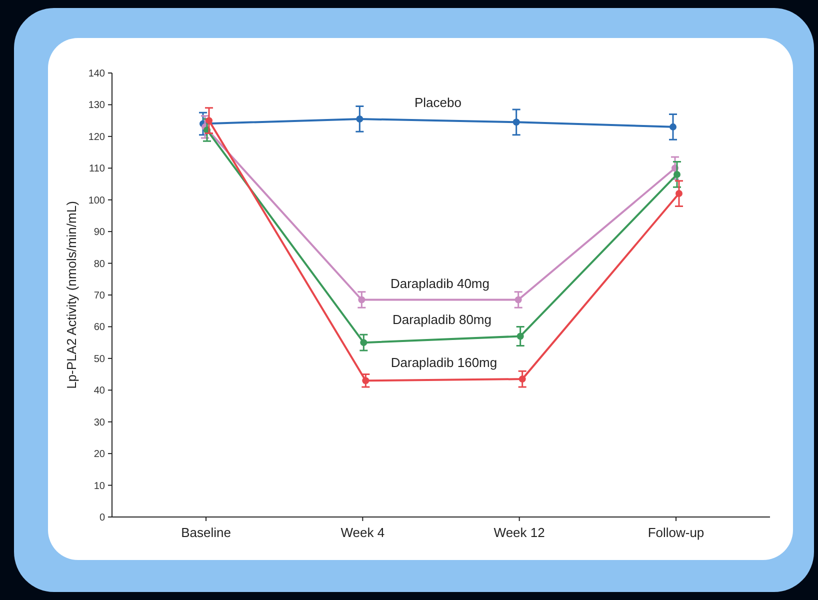 This screenshot has width=818, height=600. Describe the element at coordinates (362, 532) in the screenshot. I see `x-tick-label: Week 4` at that location.